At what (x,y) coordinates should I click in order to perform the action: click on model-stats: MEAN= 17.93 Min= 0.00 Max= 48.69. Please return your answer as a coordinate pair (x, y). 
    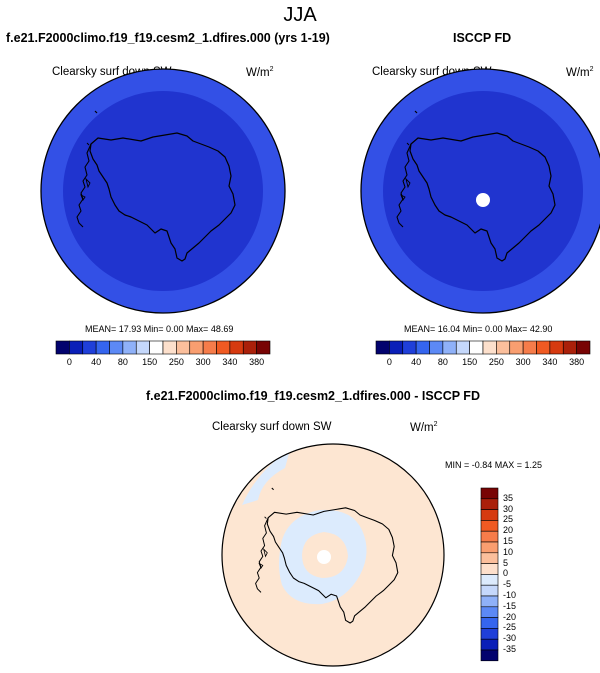
    Looking at the image, I should click on (159, 329).